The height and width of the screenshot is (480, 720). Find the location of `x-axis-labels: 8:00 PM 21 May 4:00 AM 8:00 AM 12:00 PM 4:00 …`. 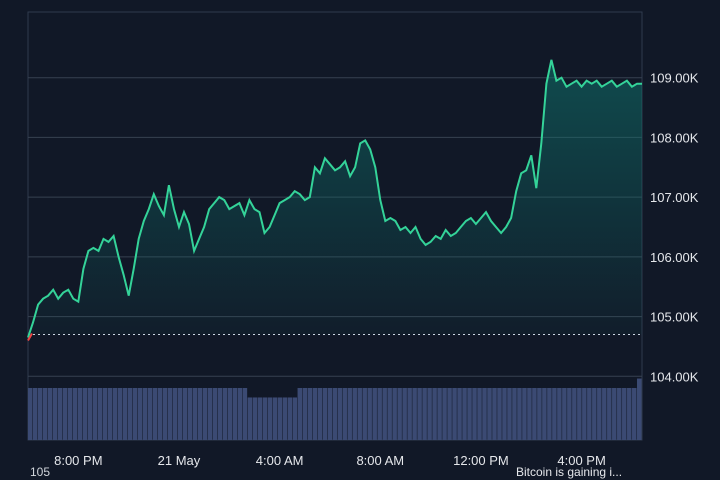

x-axis-labels: 8:00 PM 21 May 4:00 AM 8:00 AM 12:00 PM 4:00 … is located at coordinates (330, 460).